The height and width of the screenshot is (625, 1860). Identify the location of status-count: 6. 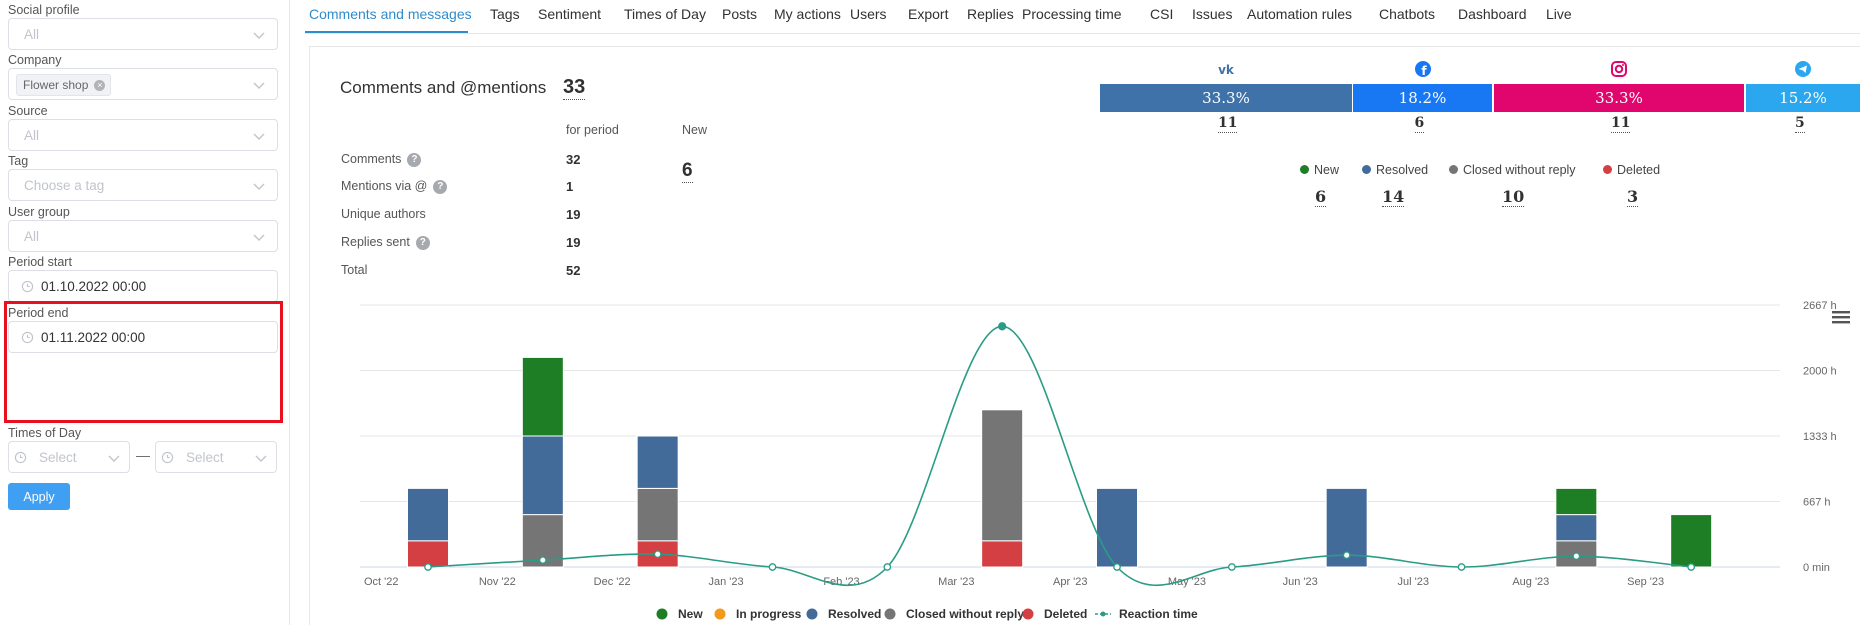
(1321, 197).